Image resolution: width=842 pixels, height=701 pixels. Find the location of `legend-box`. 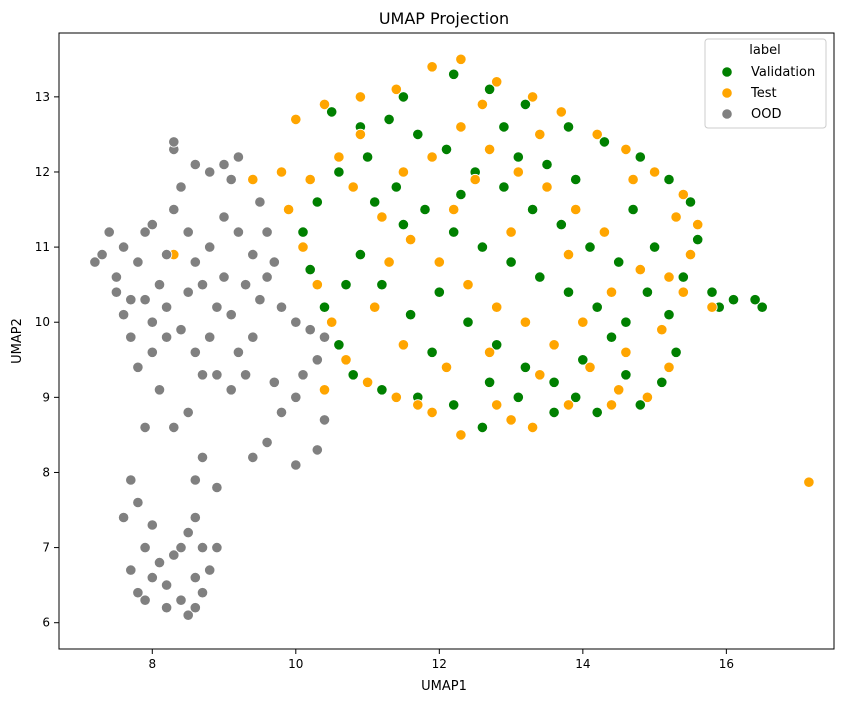

legend-box is located at coordinates (765, 83).